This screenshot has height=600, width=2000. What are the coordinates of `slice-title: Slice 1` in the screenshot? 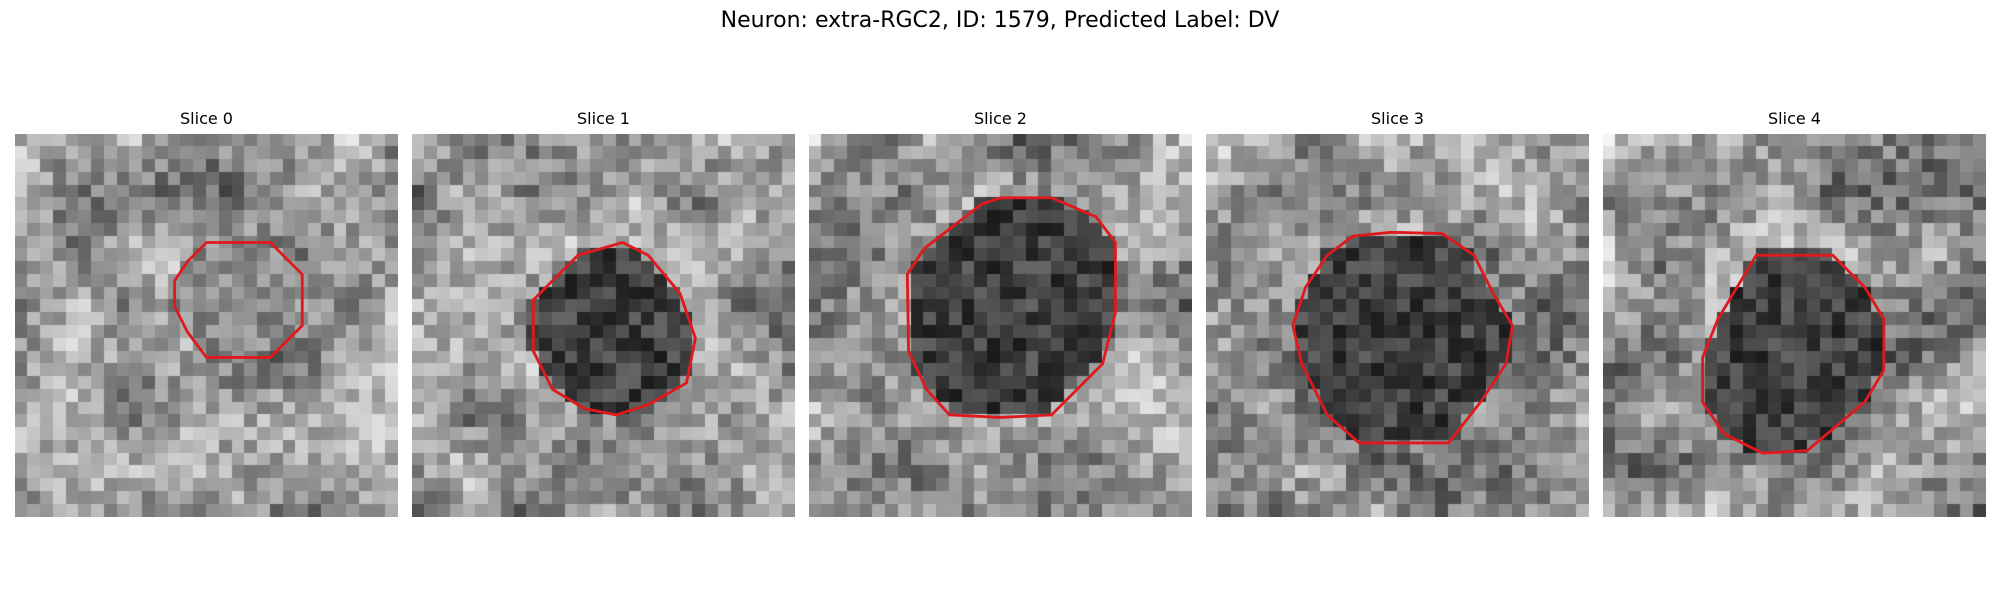 It's located at (603, 118).